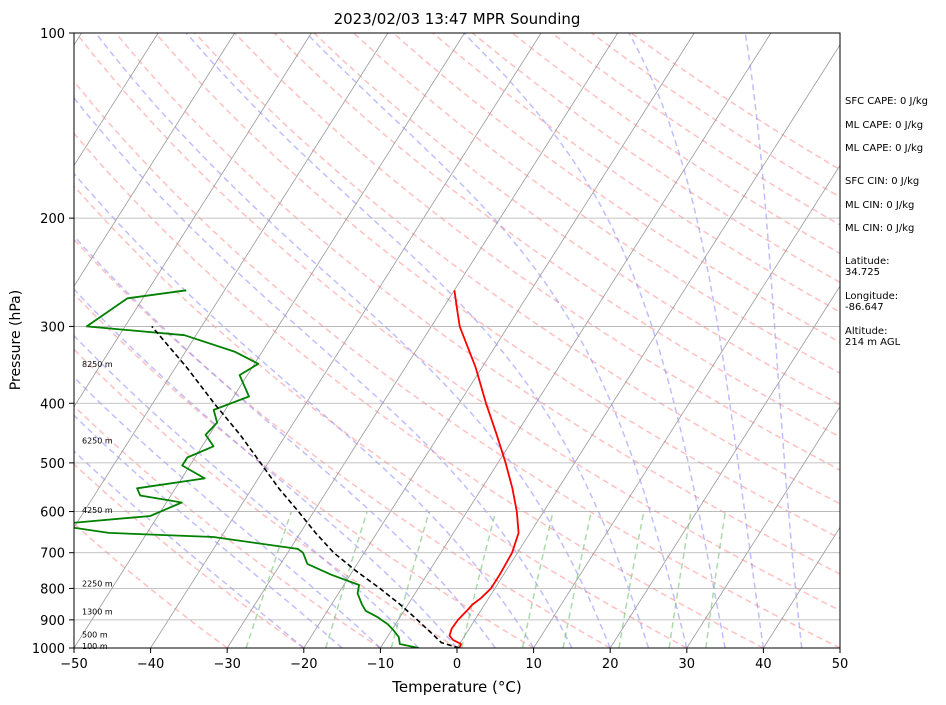 This screenshot has width=946, height=705. Describe the element at coordinates (457, 664) in the screenshot. I see `x-tick-label: 0` at that location.